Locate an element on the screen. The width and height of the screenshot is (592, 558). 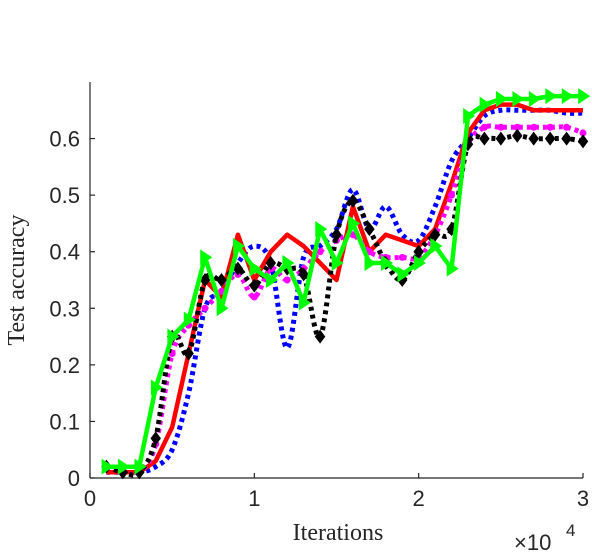
x-axis-label: Iterations is located at coordinates (338, 533).